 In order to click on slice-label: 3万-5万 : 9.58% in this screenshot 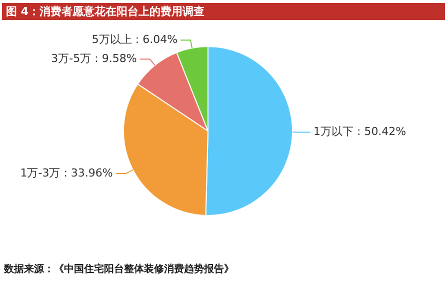, I will do `click(94, 58)`.